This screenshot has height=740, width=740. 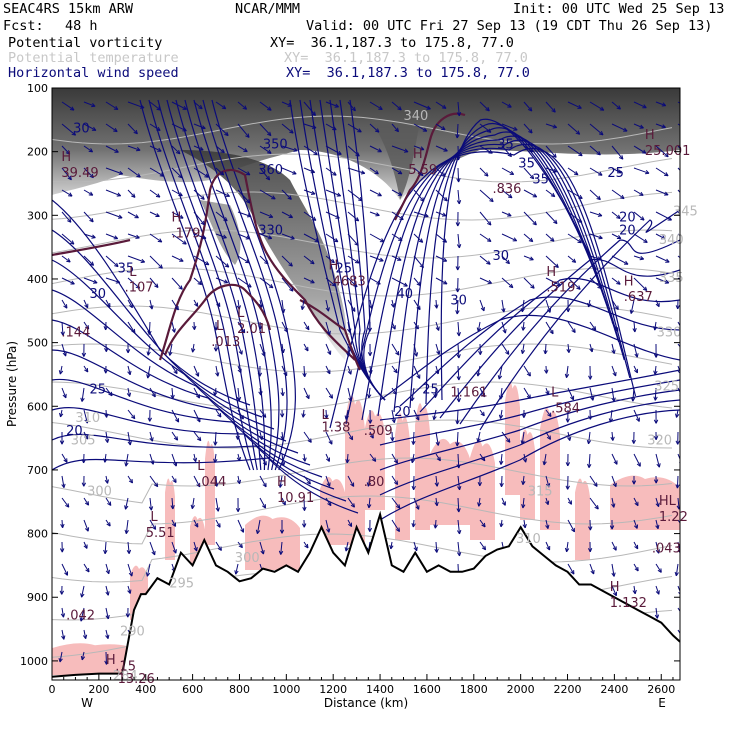 I want to click on pv-contour-line, so click(x=91, y=247).